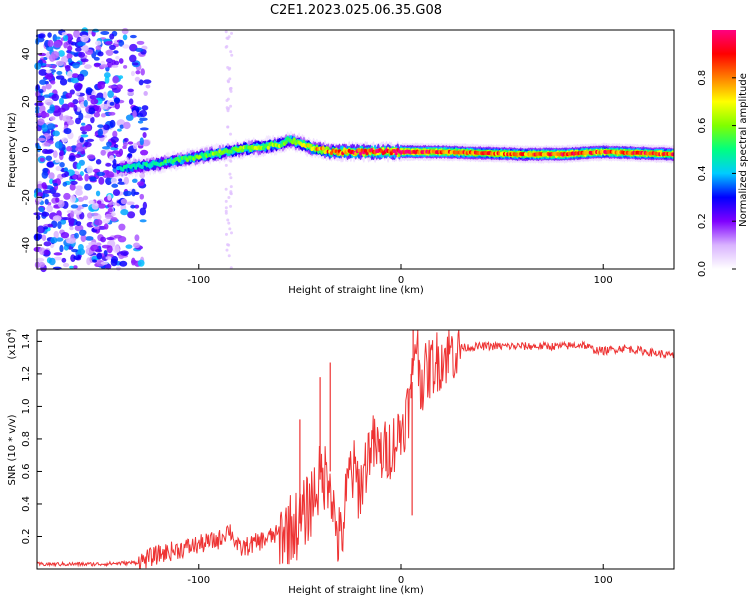  Describe the element at coordinates (26, 54) in the screenshot. I see `y-tick-label: 40` at that location.